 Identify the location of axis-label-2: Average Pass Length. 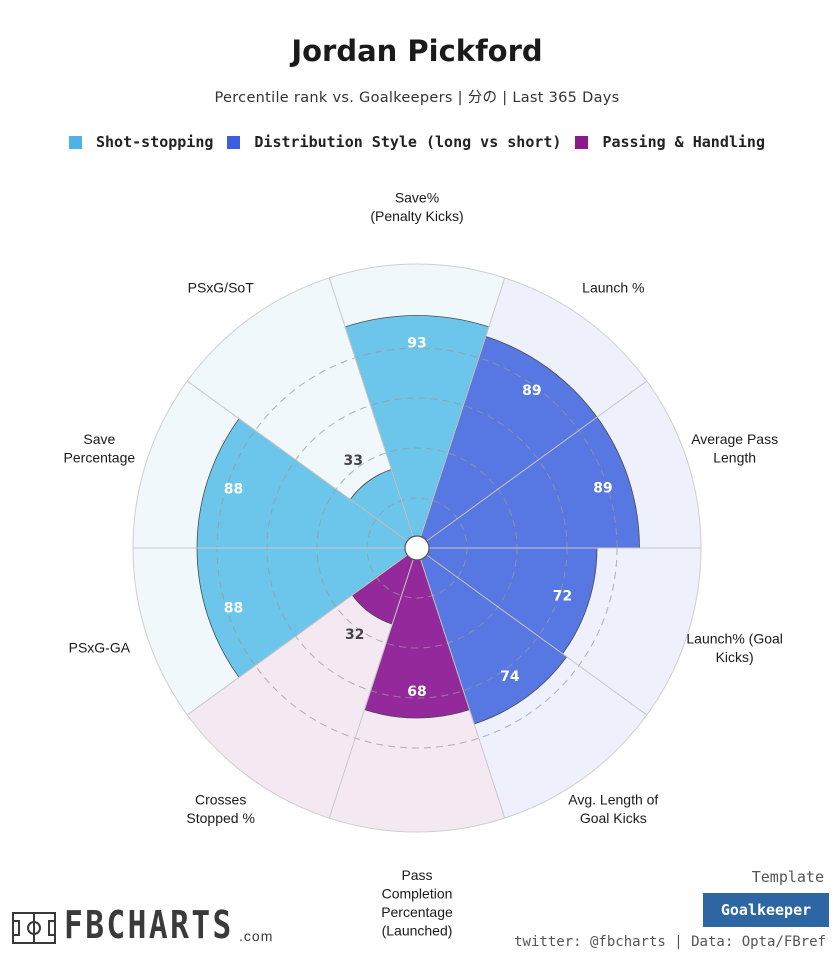
(734, 448).